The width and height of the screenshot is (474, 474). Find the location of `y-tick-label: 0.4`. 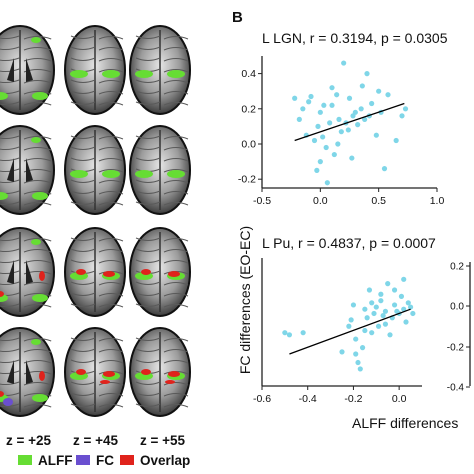

y-tick-label: 0.4 is located at coordinates (248, 74).